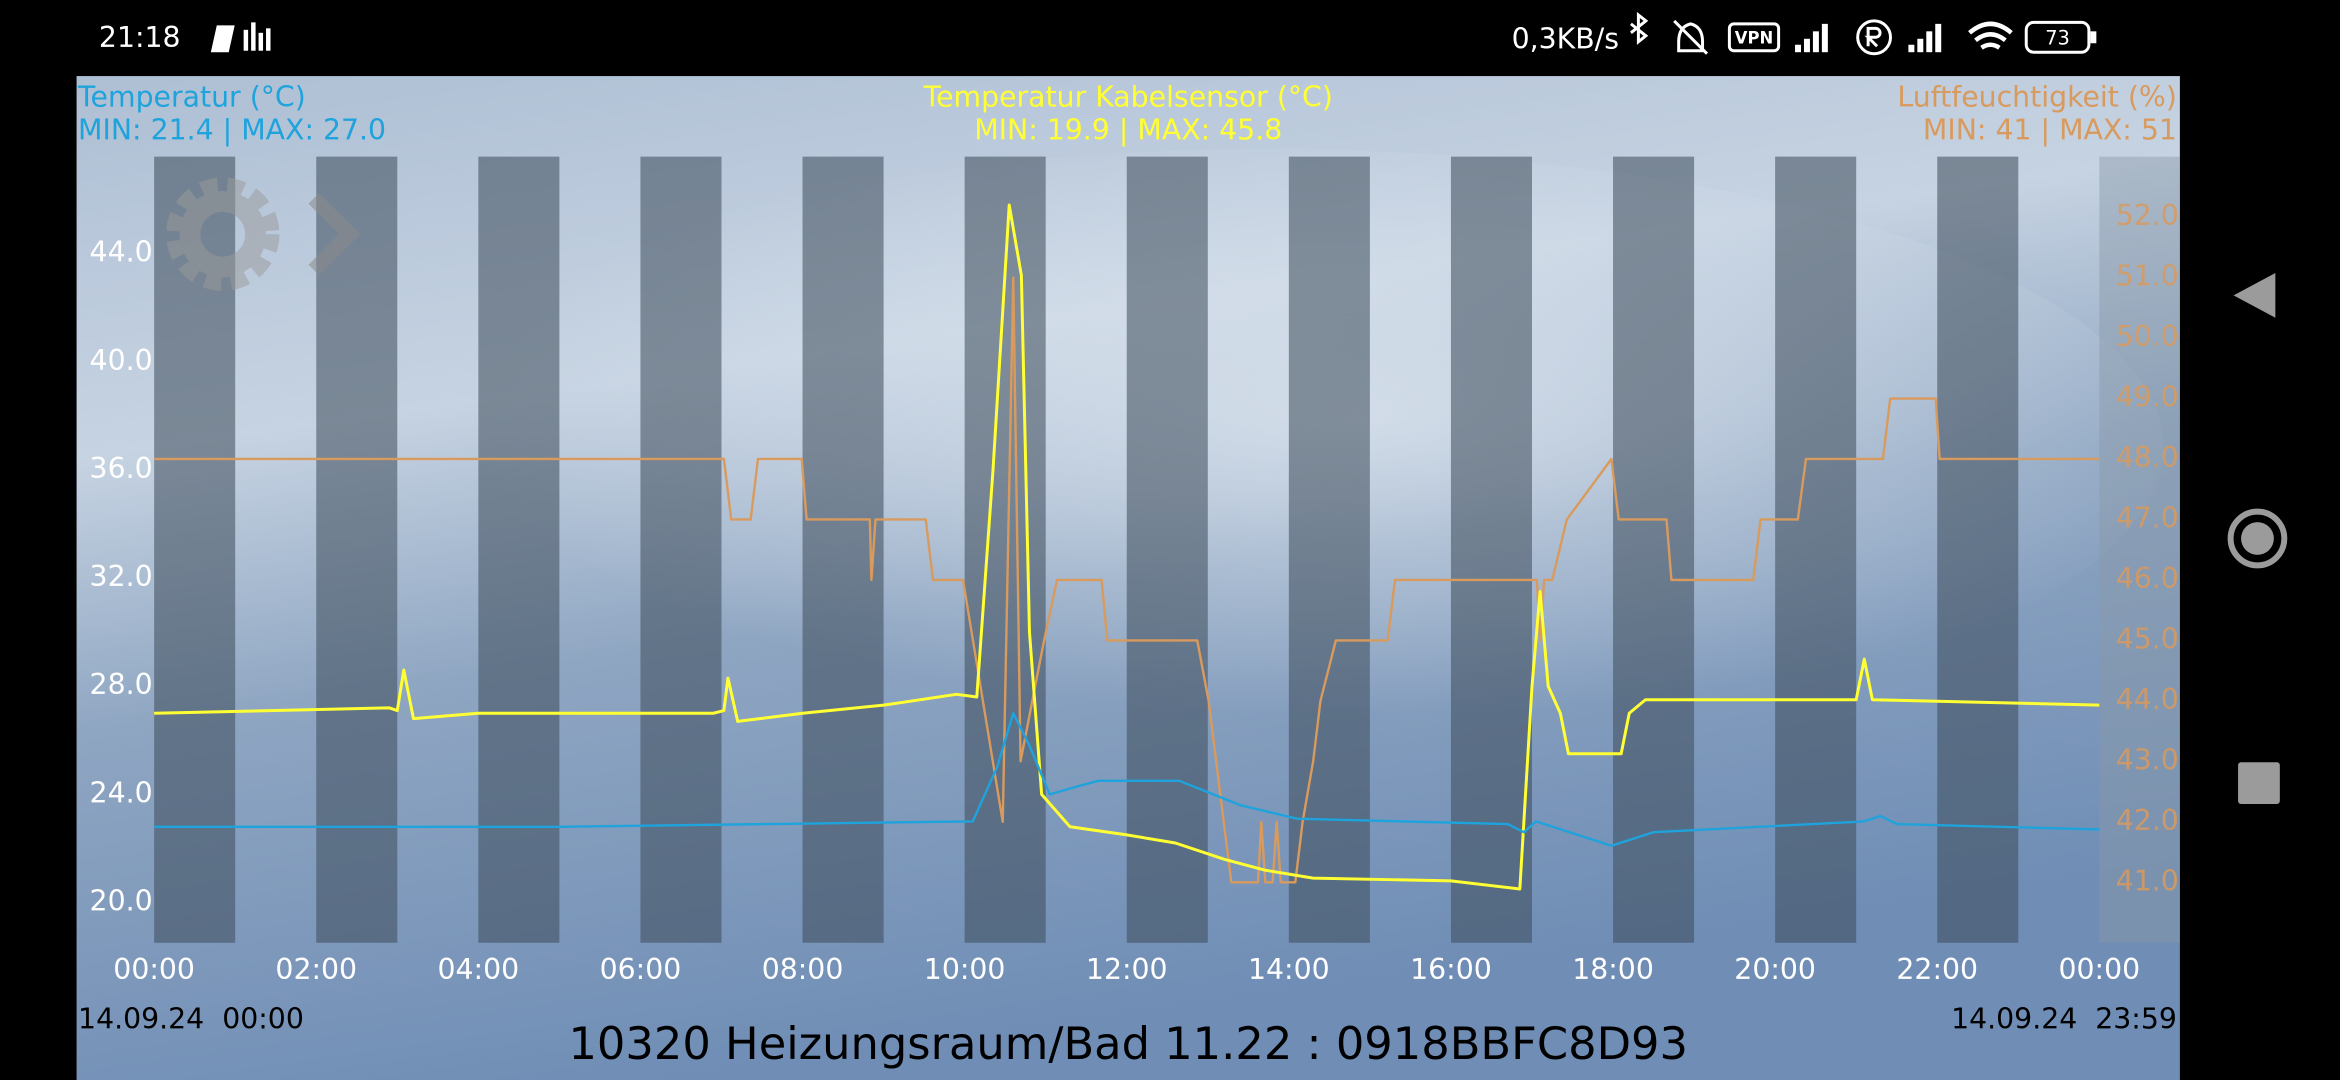 The height and width of the screenshot is (1080, 2340). Describe the element at coordinates (2064, 1018) in the screenshot. I see `end-label: 14.09.24 23:59` at that location.